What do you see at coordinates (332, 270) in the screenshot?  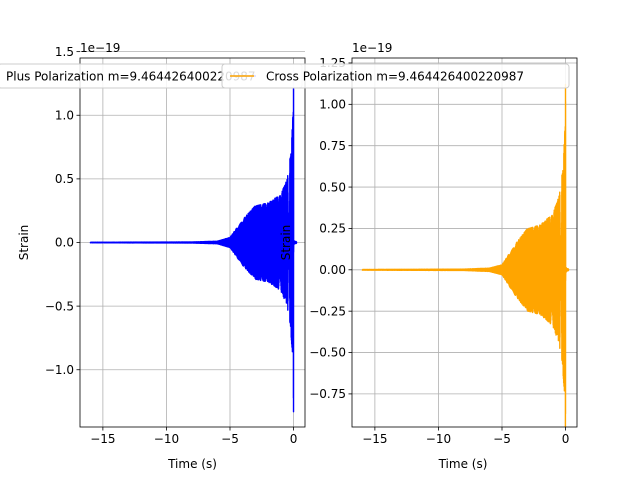 I see `y-tick-label: 0.00` at bounding box center [332, 270].